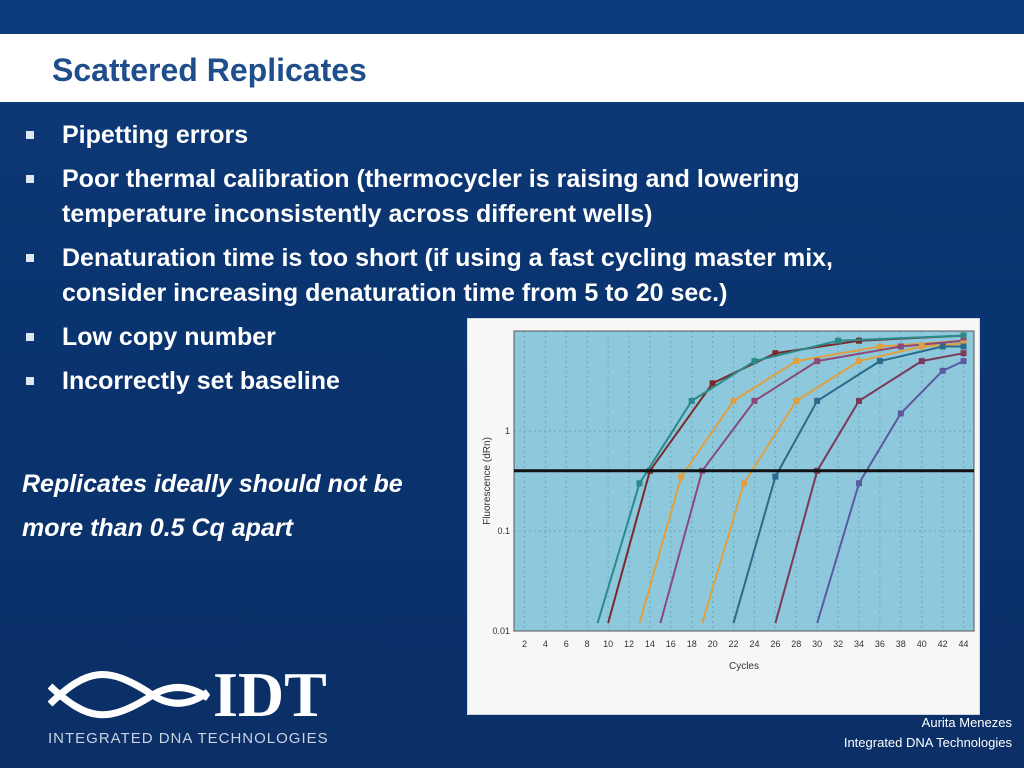 This screenshot has height=768, width=1024. What do you see at coordinates (817, 644) in the screenshot?
I see `x-tick-label: 30` at bounding box center [817, 644].